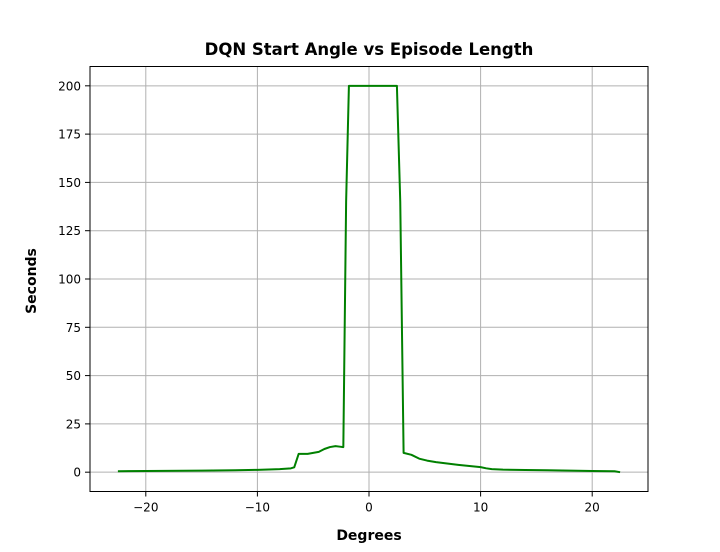 The height and width of the screenshot is (552, 720). What do you see at coordinates (69, 231) in the screenshot?
I see `y-tick-label: 125` at bounding box center [69, 231].